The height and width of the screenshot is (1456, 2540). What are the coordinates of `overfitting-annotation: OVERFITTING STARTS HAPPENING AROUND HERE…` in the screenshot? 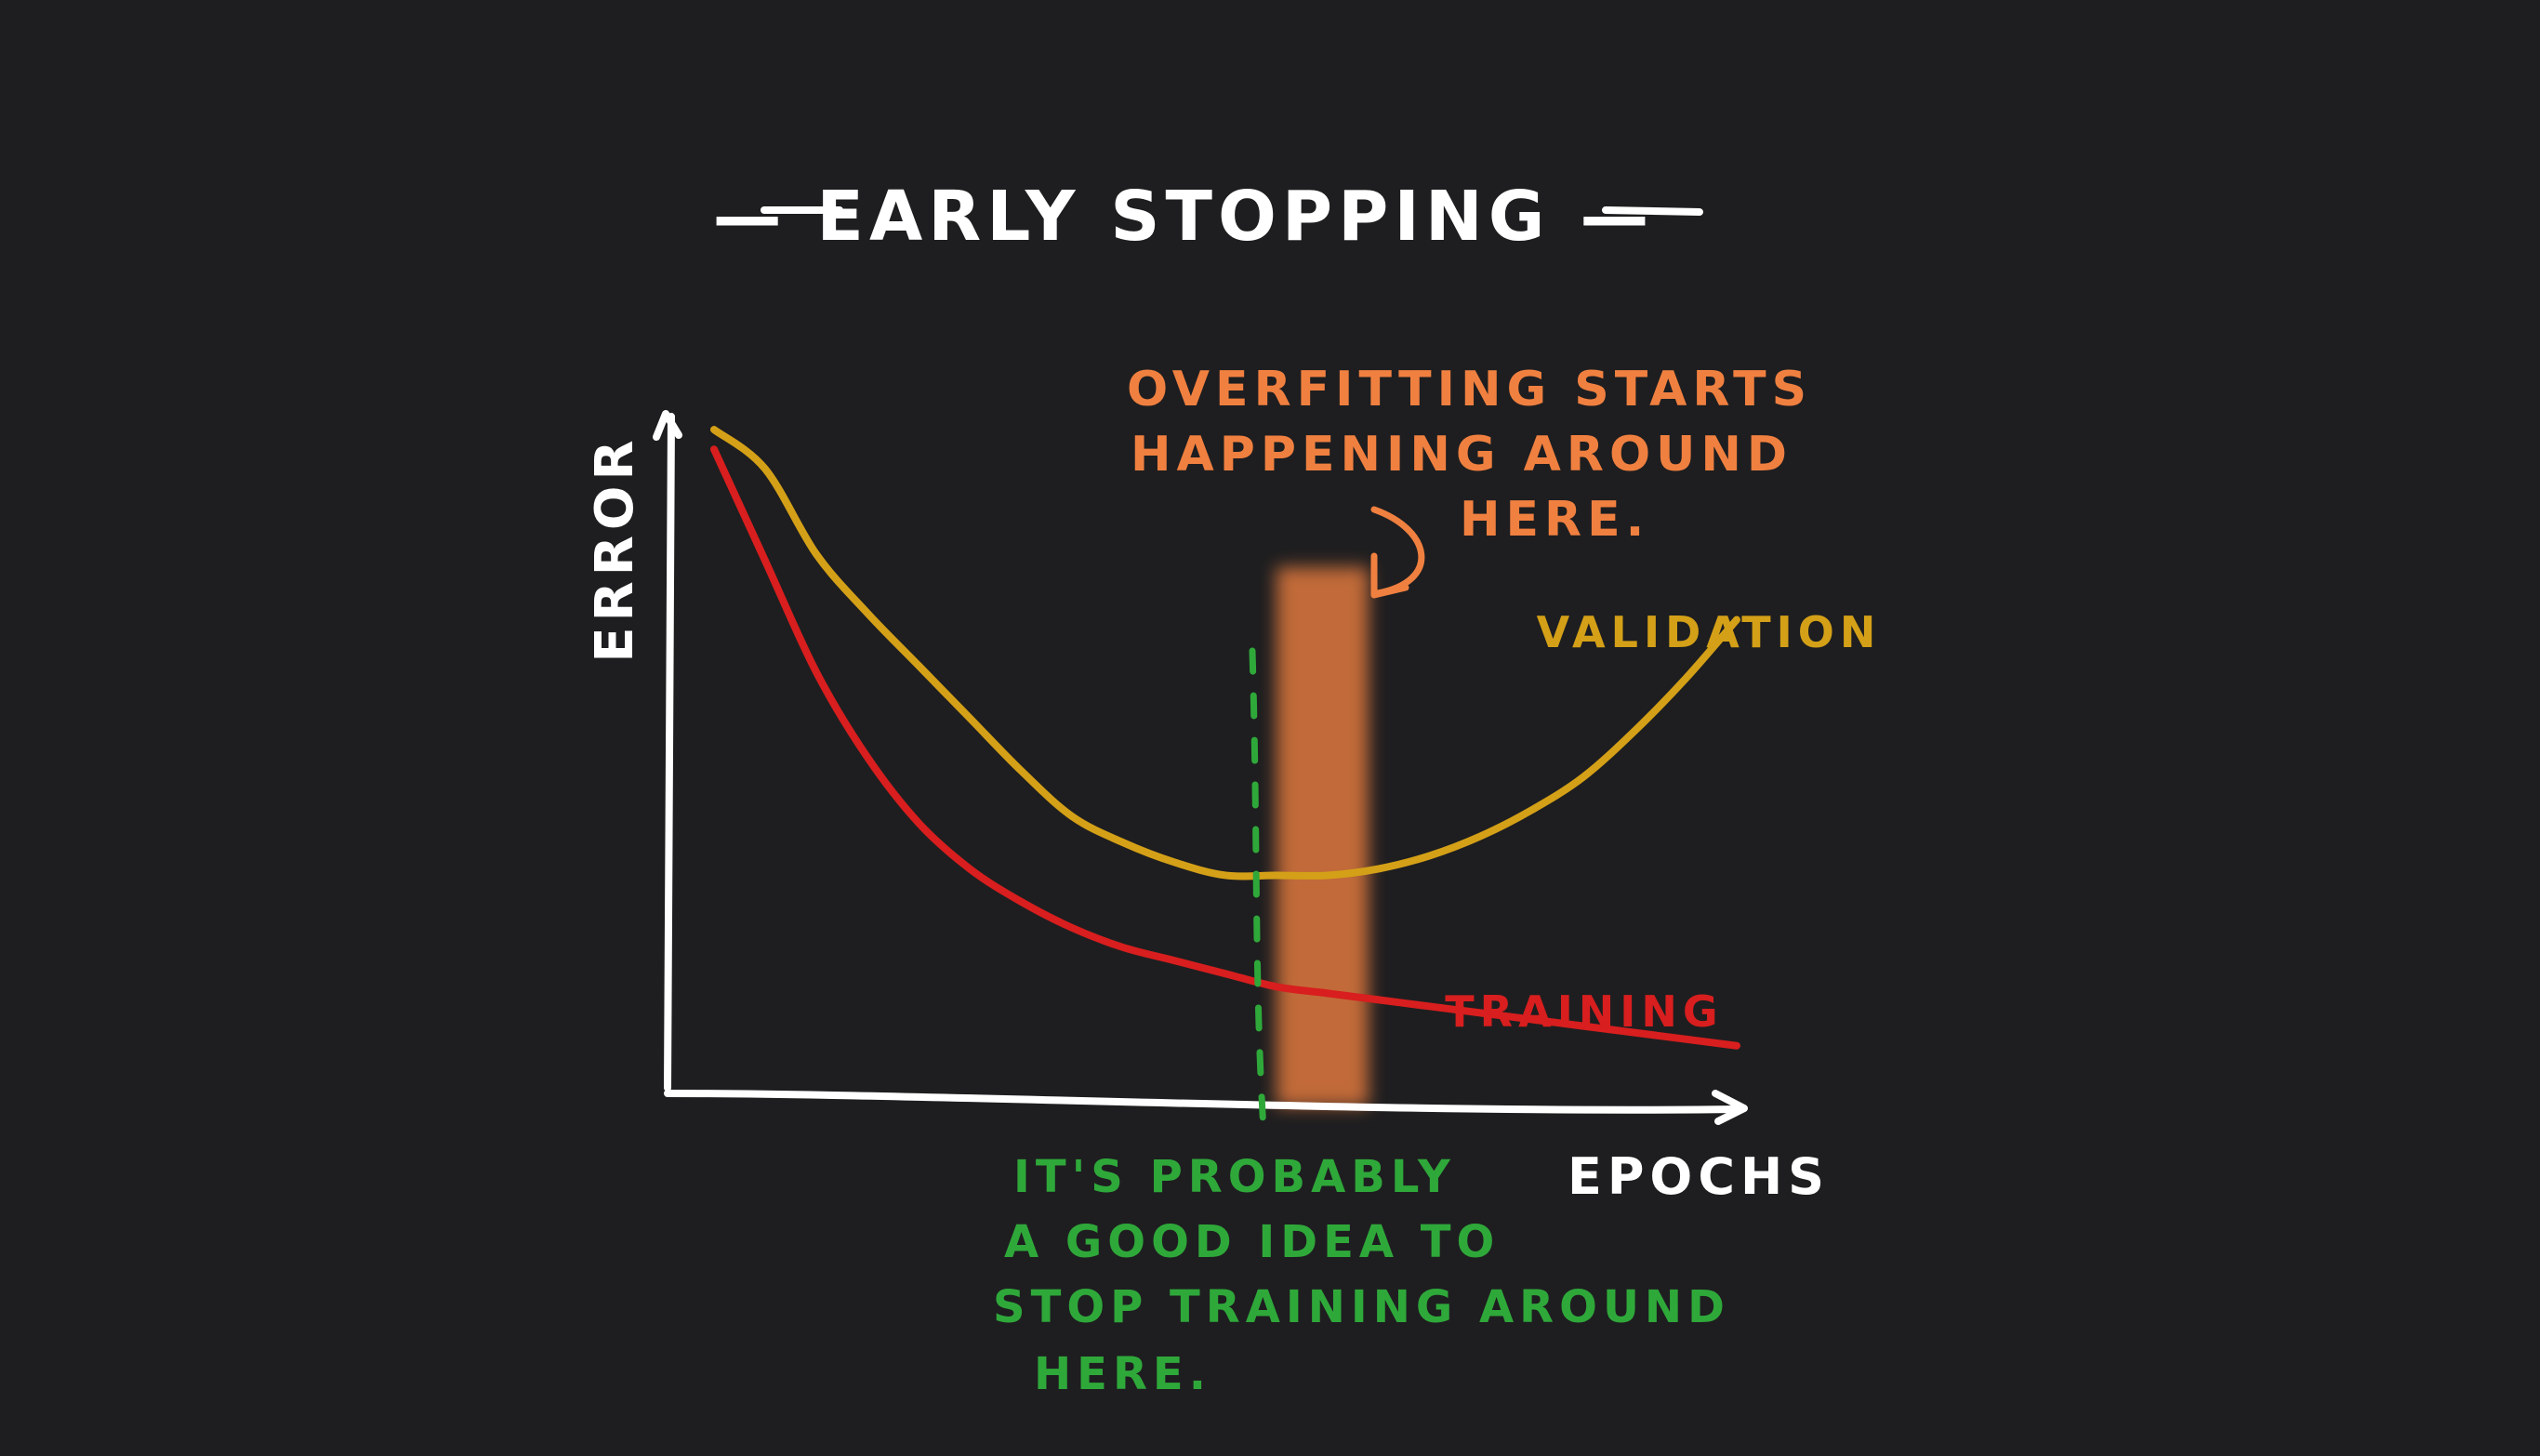 It's located at (1469, 455).